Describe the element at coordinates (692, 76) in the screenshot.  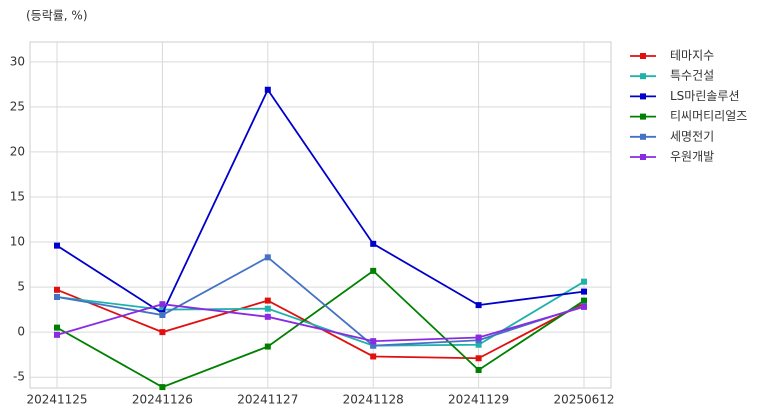
I see `legend-label: 특수건설` at that location.